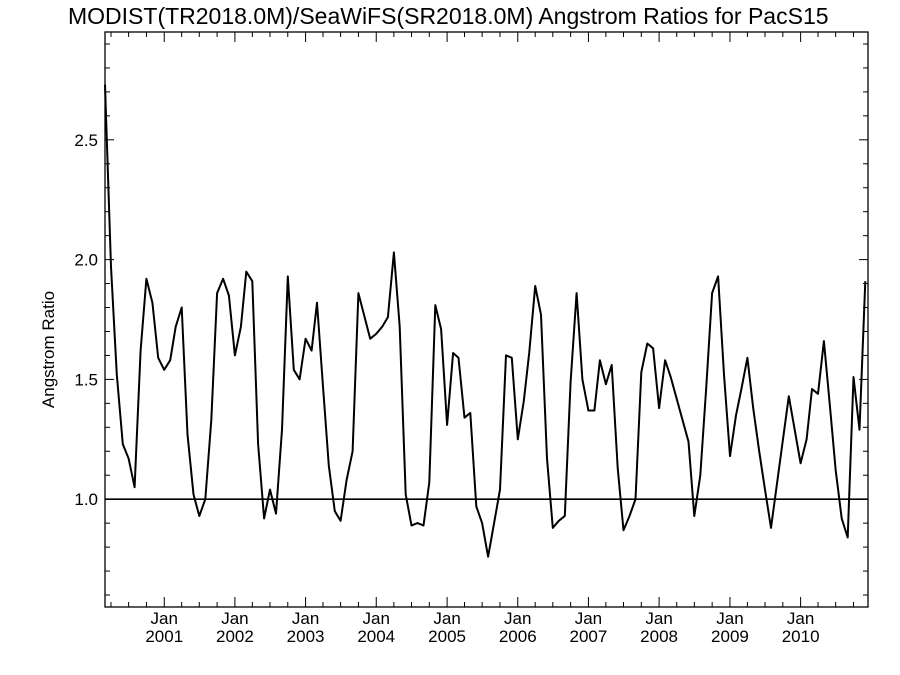  Describe the element at coordinates (730, 636) in the screenshot. I see `x-tick-label-year: 2009` at that location.